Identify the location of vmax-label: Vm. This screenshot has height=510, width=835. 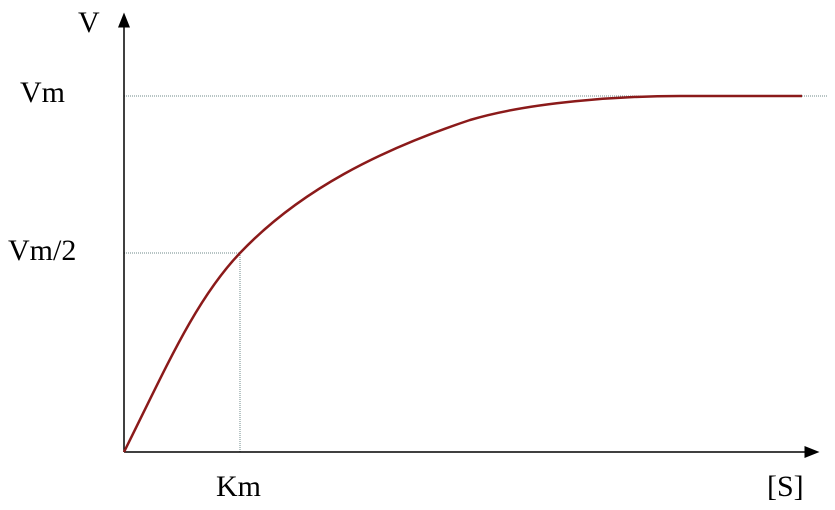
(42, 92).